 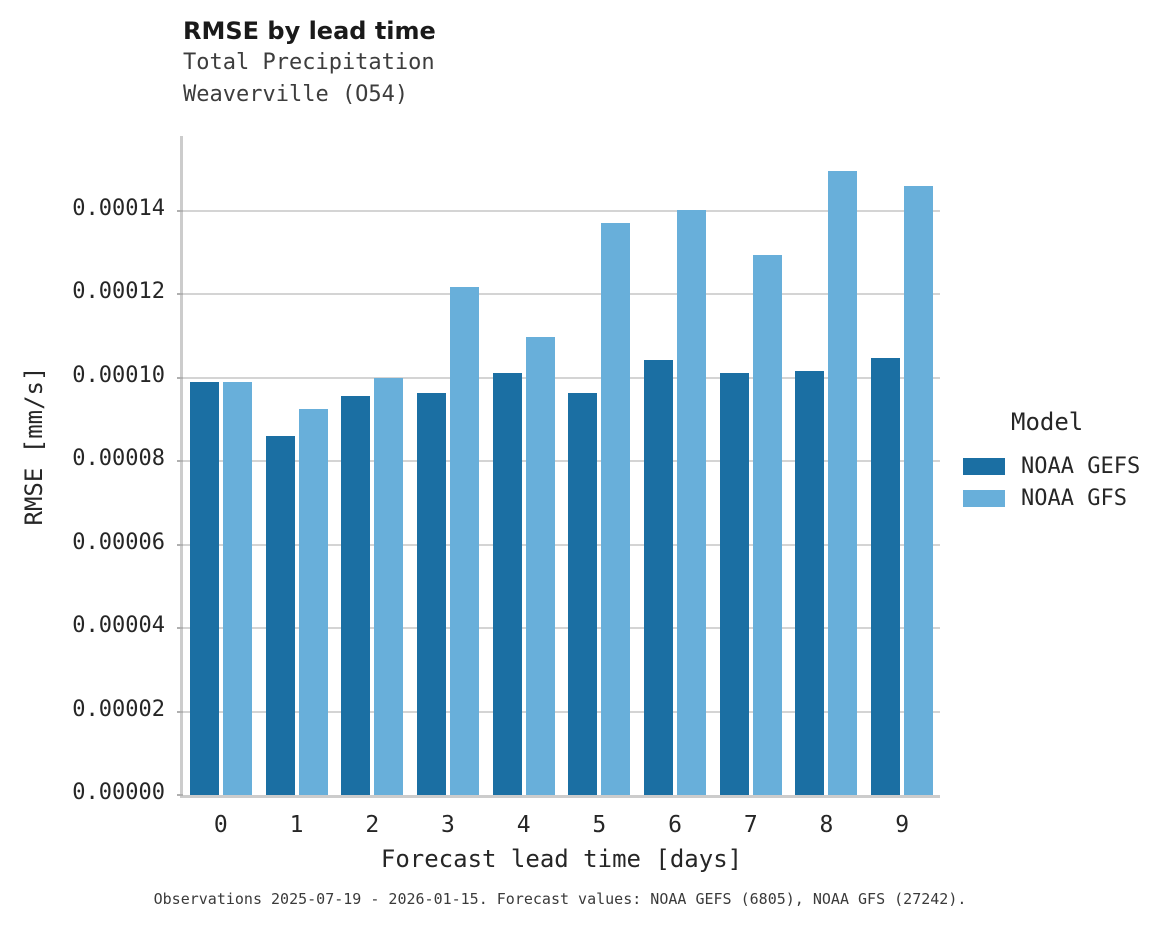 I want to click on x-axis-tick-label: 3, so click(x=448, y=825).